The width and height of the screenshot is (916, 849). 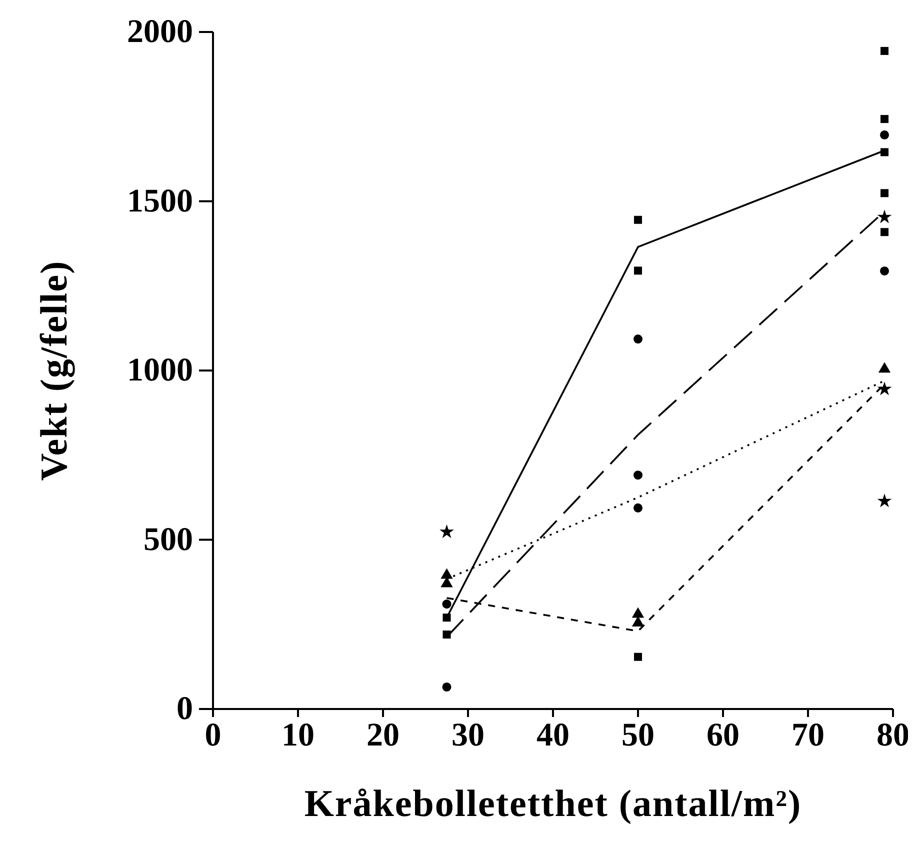 I want to click on x-tick-label: 60, so click(x=723, y=735).